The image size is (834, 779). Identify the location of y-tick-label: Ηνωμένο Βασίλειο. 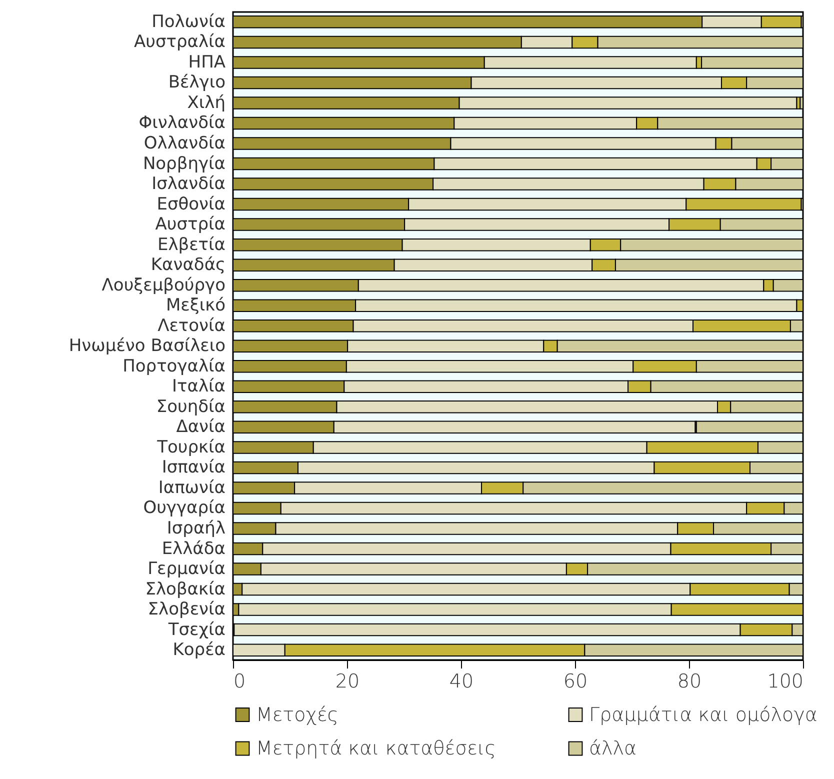
(147, 346).